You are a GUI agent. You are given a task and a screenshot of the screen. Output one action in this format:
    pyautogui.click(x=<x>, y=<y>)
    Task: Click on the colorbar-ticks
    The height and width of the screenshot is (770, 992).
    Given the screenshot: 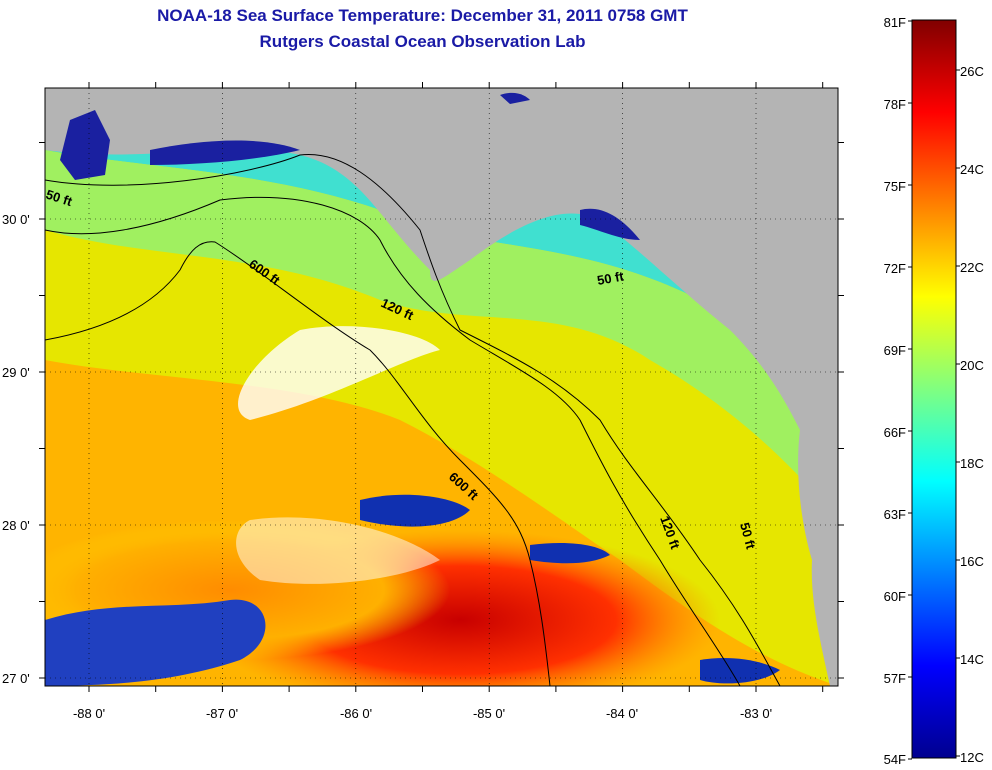 What is the action you would take?
    pyautogui.click(x=934, y=390)
    